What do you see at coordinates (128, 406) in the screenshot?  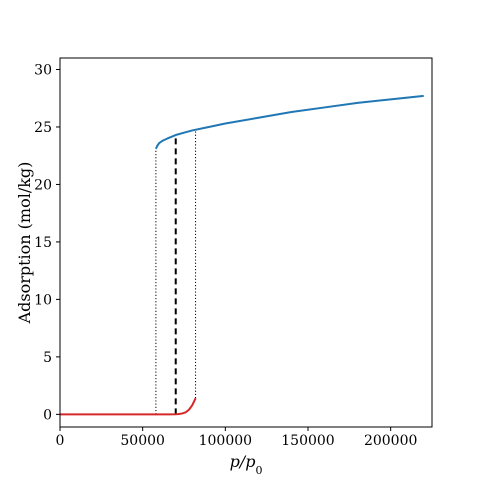 I see `series-low-branch` at bounding box center [128, 406].